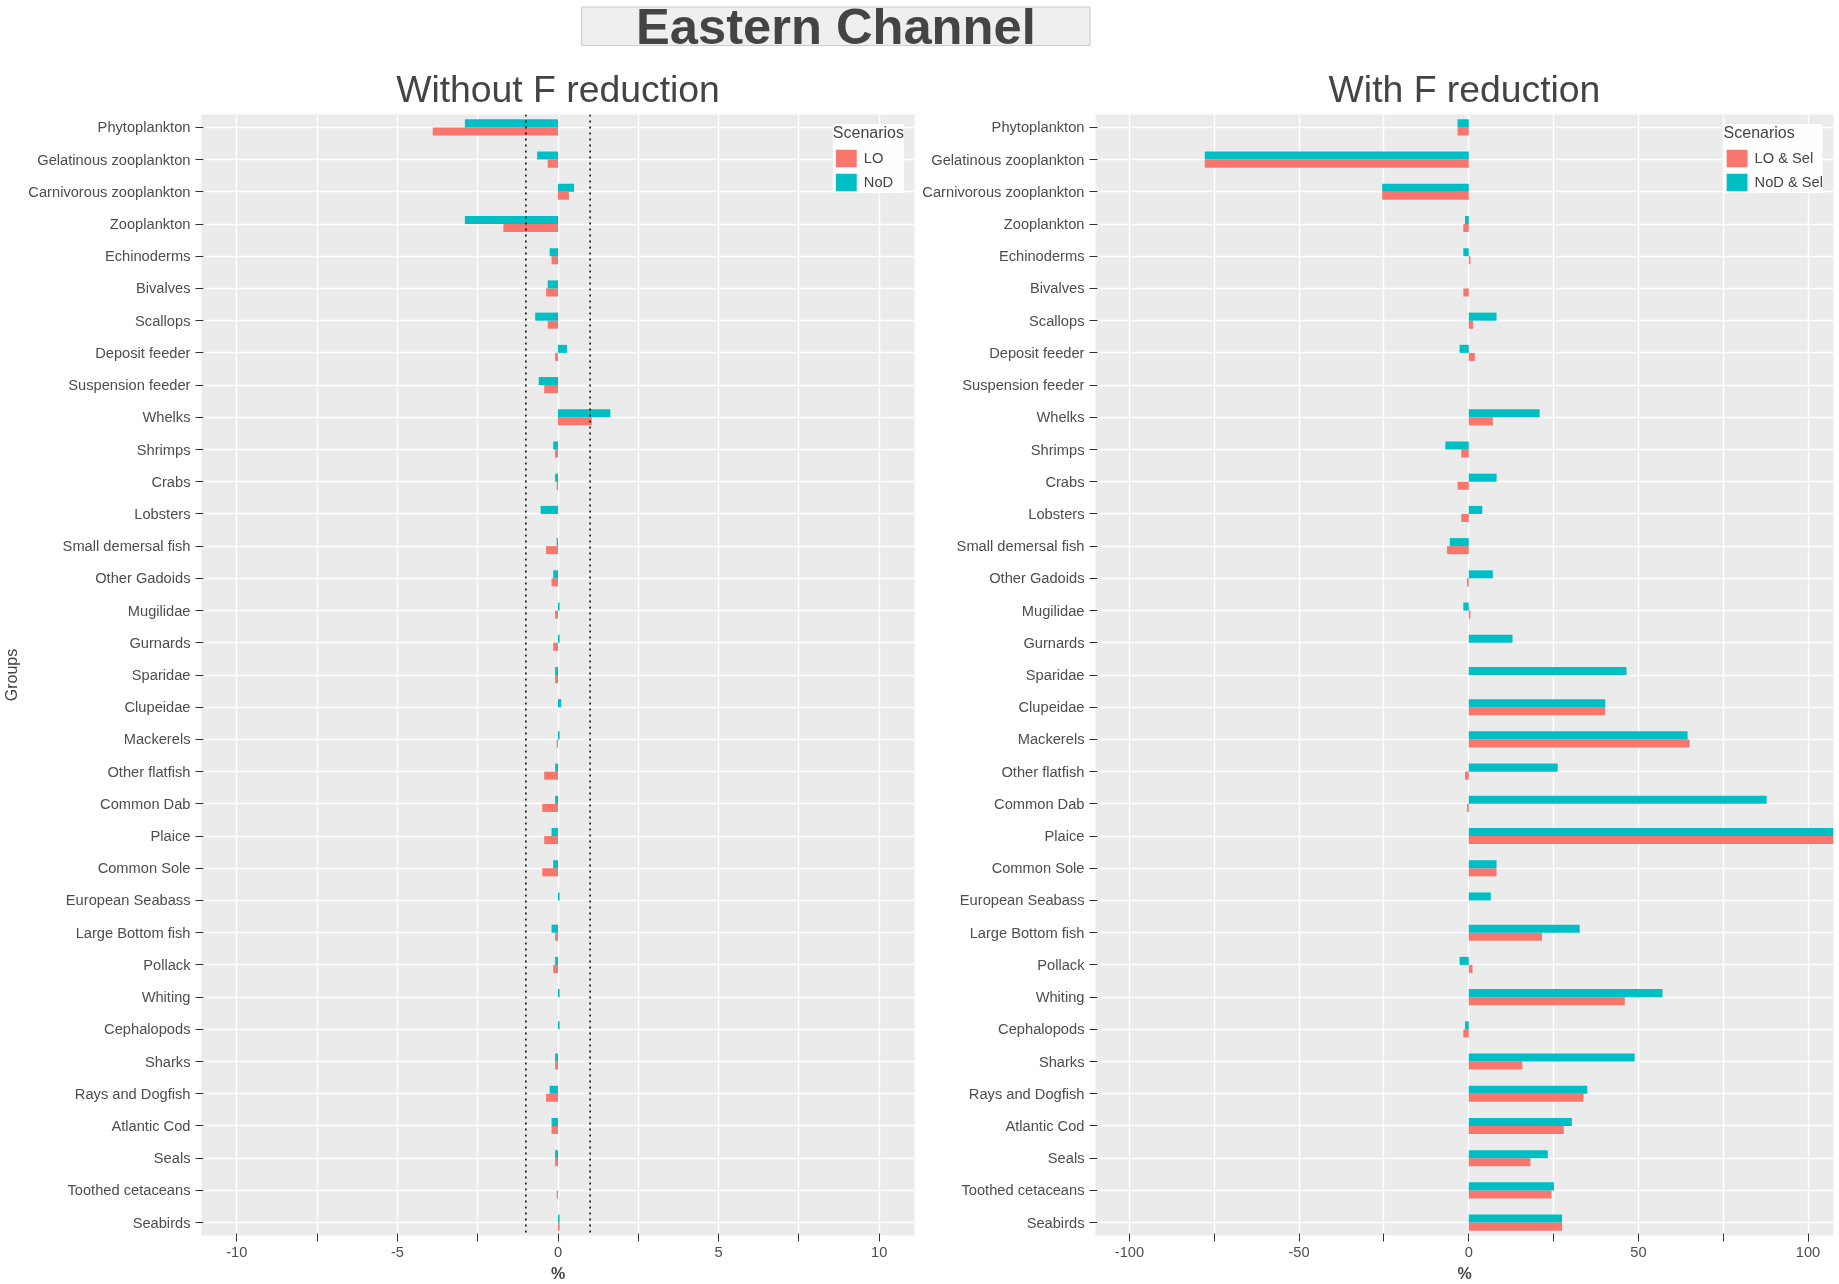  I want to click on y-tick-label: Mugilidae, so click(159, 610).